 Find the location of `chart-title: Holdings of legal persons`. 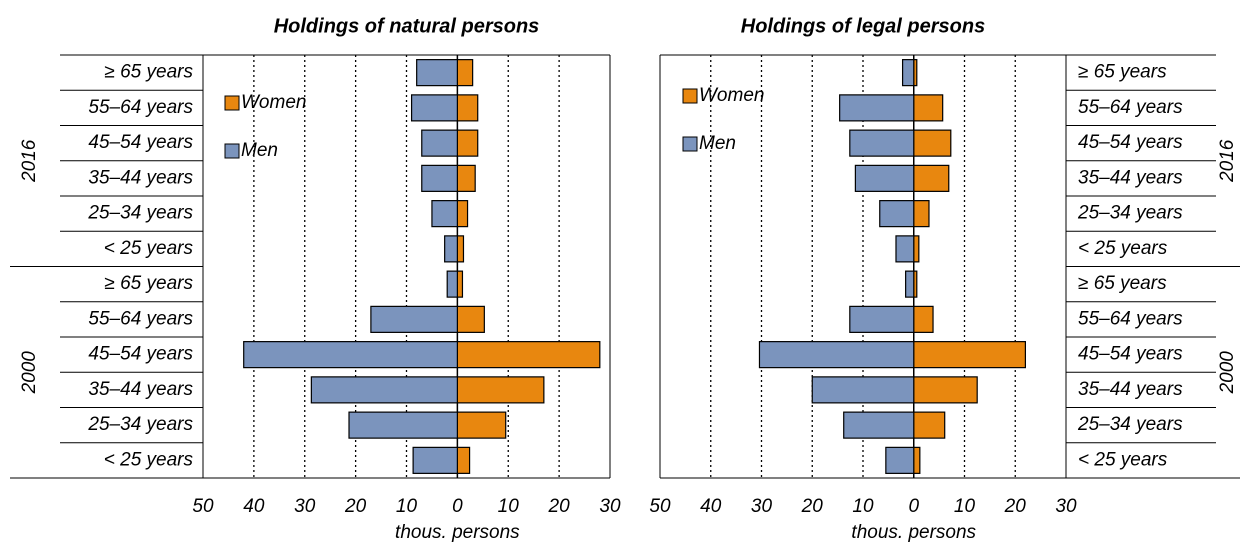

chart-title: Holdings of legal persons is located at coordinates (863, 26).